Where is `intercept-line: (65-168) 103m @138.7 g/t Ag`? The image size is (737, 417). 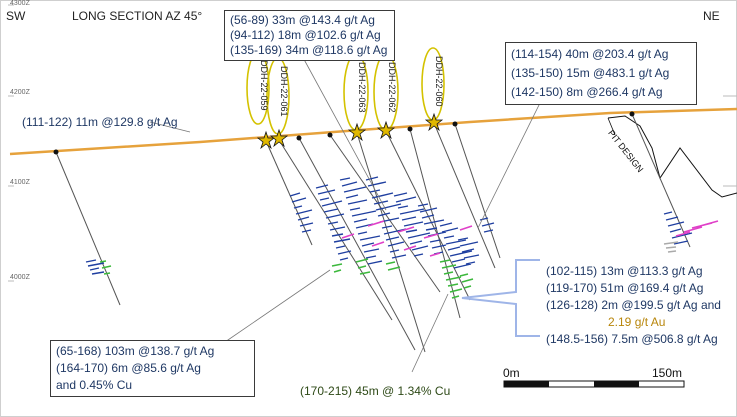 intercept-line: (65-168) 103m @138.7 g/t Ag is located at coordinates (135, 351).